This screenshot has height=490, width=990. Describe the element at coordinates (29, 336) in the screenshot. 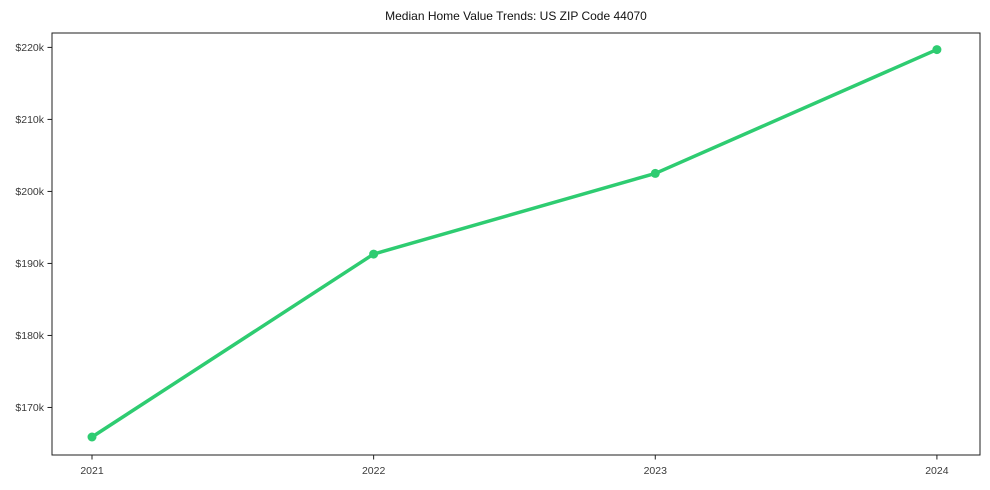

I see `y-tick-label: $180k` at that location.